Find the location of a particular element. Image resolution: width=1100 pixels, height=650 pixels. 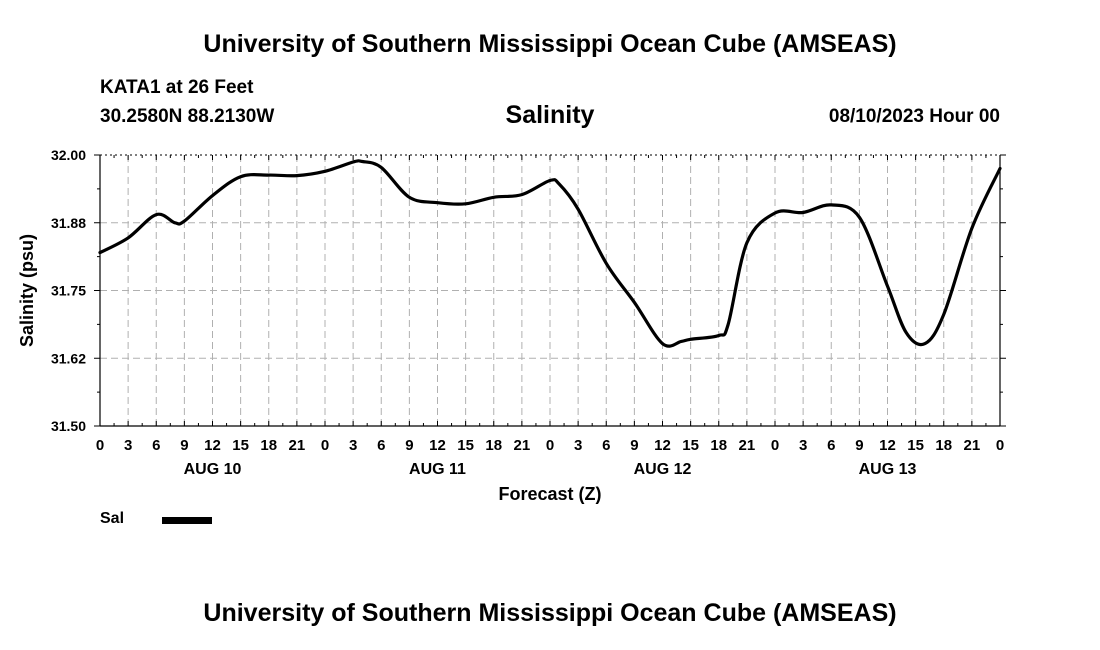

legend-label: Sal is located at coordinates (112, 518).